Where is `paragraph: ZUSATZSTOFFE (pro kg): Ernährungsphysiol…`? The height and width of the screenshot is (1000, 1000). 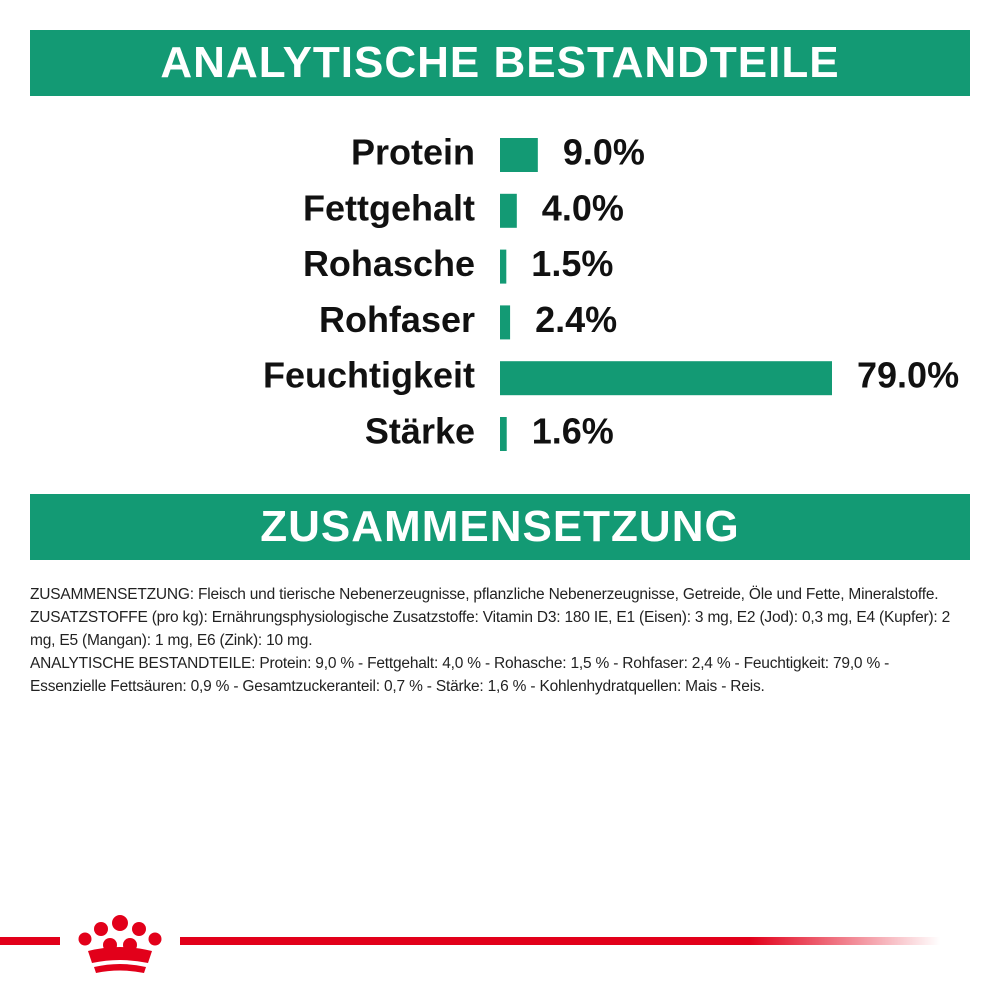 paragraph: ZUSATZSTOFFE (pro kg): Ernährungsphysiol… is located at coordinates (490, 629).